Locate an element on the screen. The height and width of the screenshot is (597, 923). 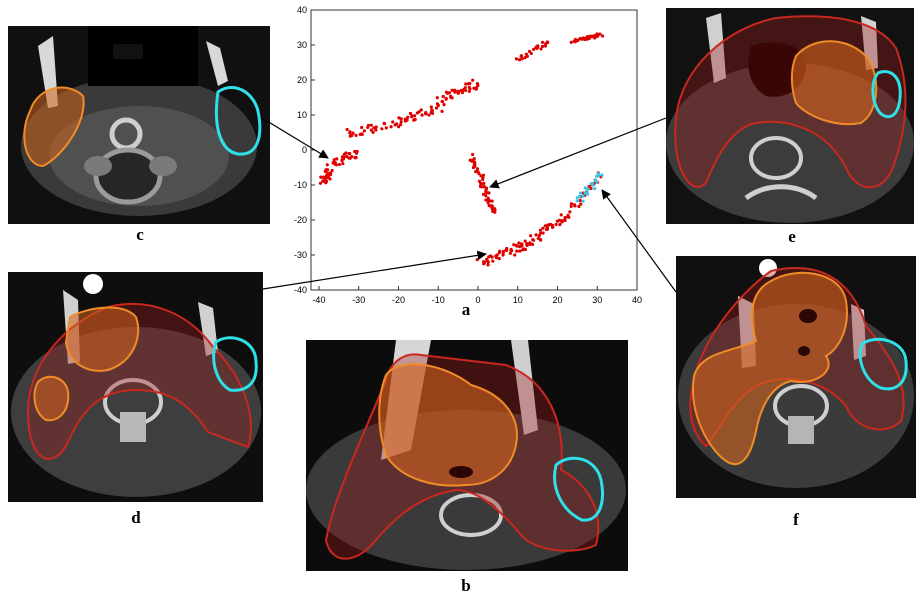
label-a: a is located at coordinates (466, 309).